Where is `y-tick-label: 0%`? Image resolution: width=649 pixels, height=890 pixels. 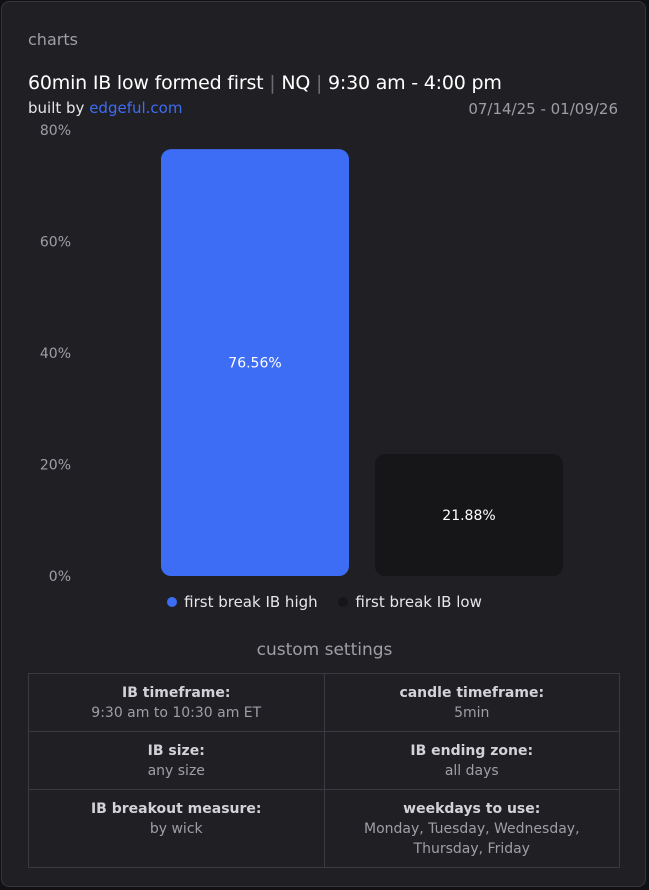
y-tick-label: 0% is located at coordinates (60, 577).